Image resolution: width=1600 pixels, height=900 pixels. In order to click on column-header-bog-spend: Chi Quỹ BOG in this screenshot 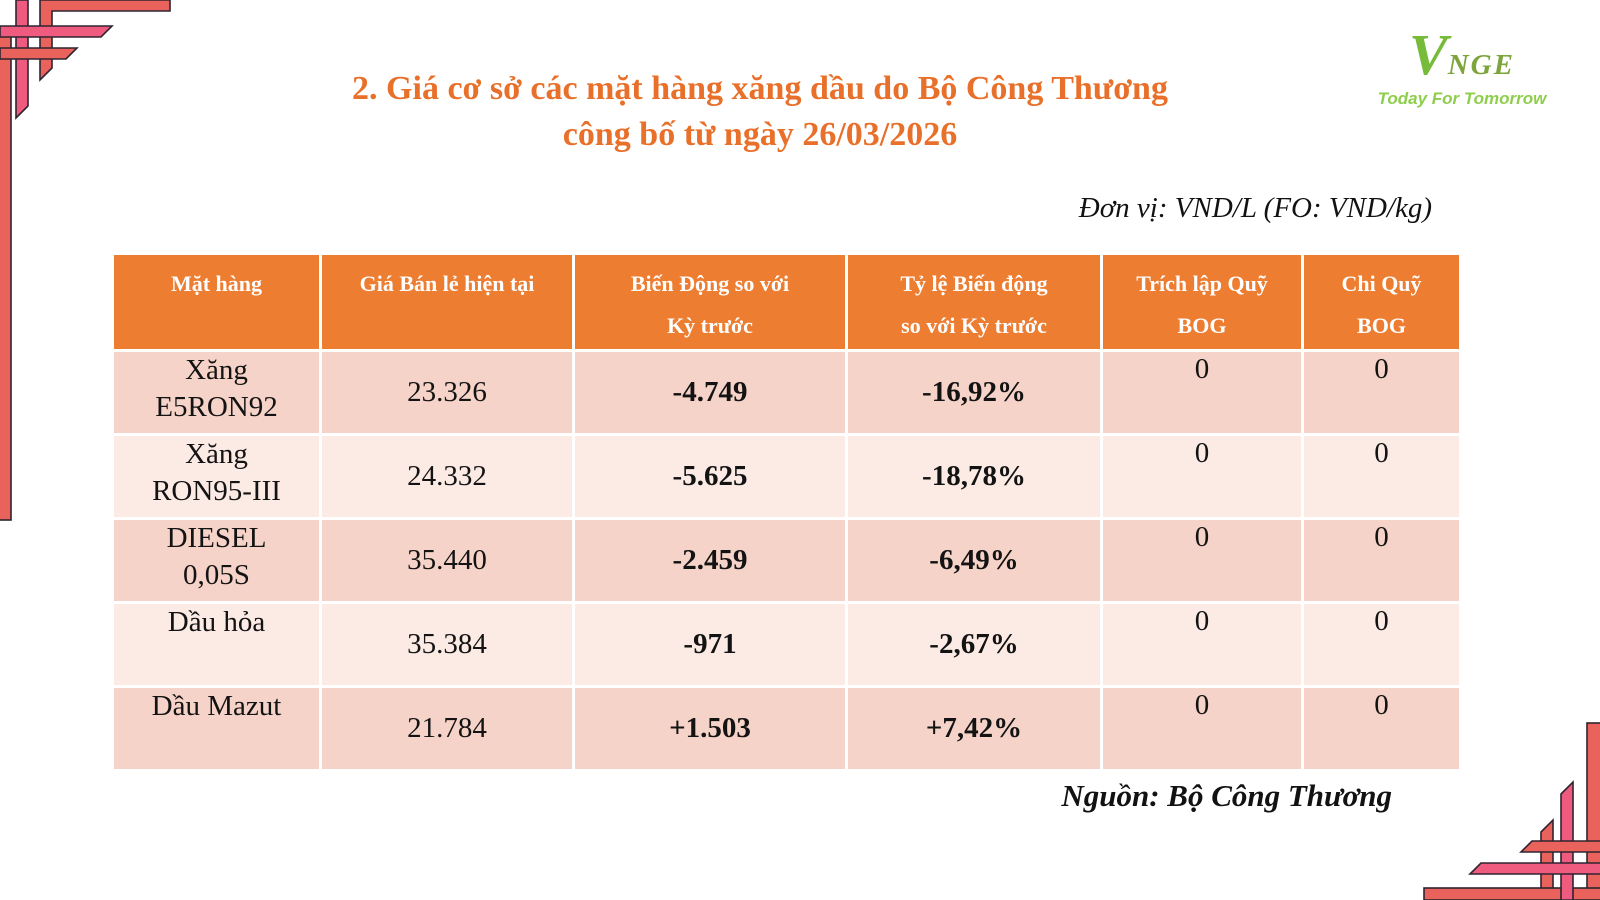, I will do `click(1381, 302)`.